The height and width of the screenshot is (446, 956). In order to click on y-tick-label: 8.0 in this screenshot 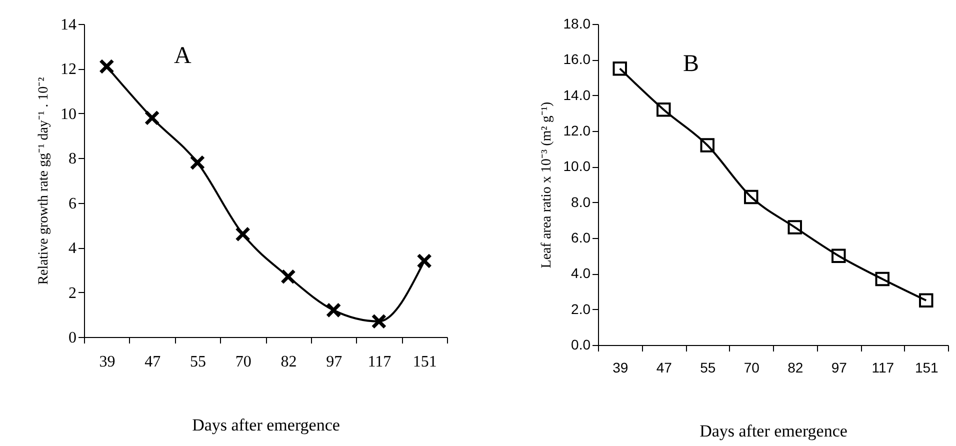, I will do `click(581, 202)`.